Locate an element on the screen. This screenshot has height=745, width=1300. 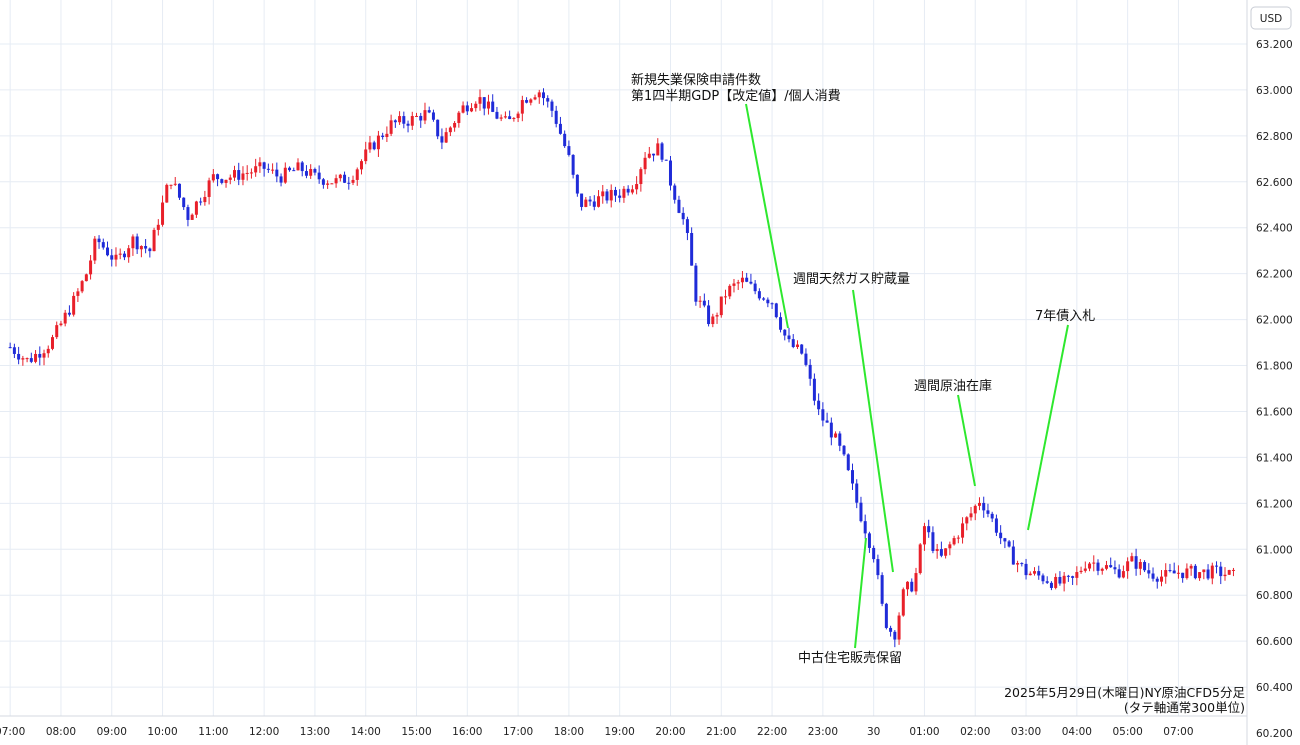
annotation-pending-home-sales: 中古住宅販売保留 is located at coordinates (850, 658).